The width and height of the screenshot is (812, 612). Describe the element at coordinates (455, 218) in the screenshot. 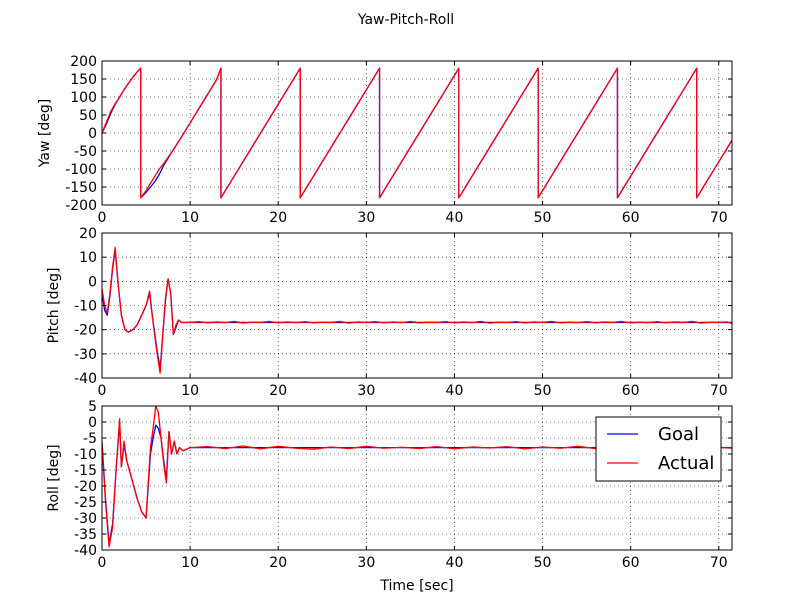

I see `yaw-x-tick-label: 40` at that location.